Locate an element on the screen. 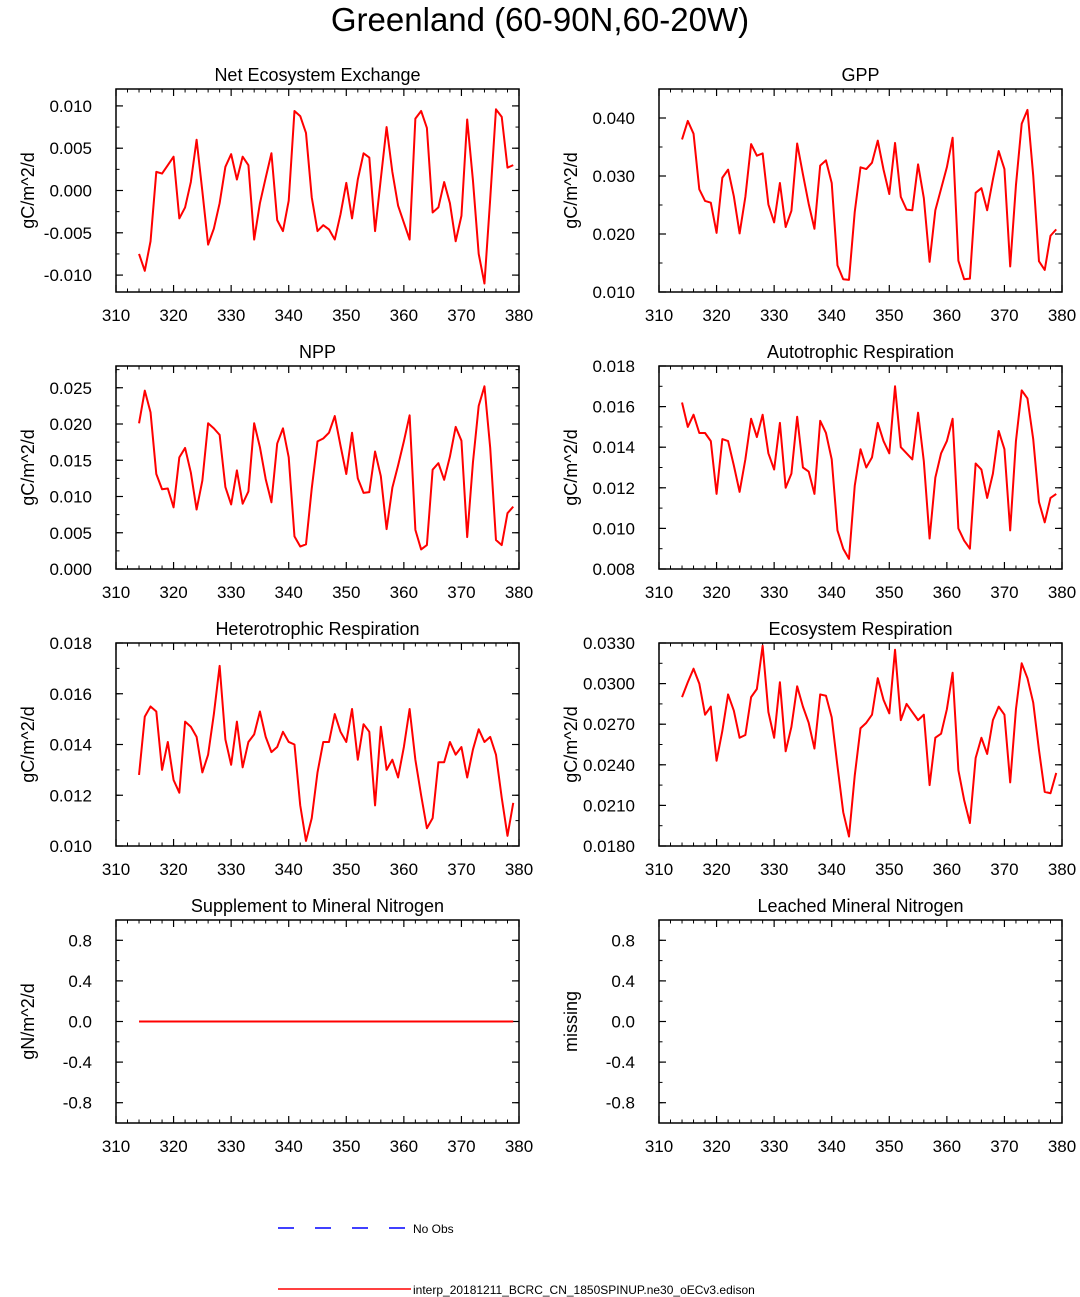  y-tick-label: 0.030 is located at coordinates (613, 176).